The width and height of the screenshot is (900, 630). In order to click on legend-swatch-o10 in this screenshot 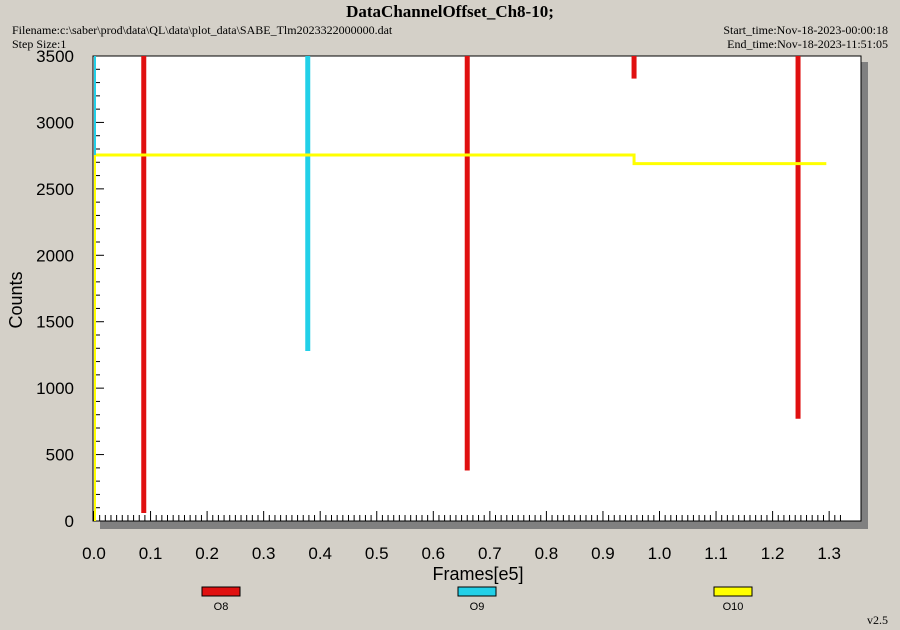, I will do `click(733, 591)`.